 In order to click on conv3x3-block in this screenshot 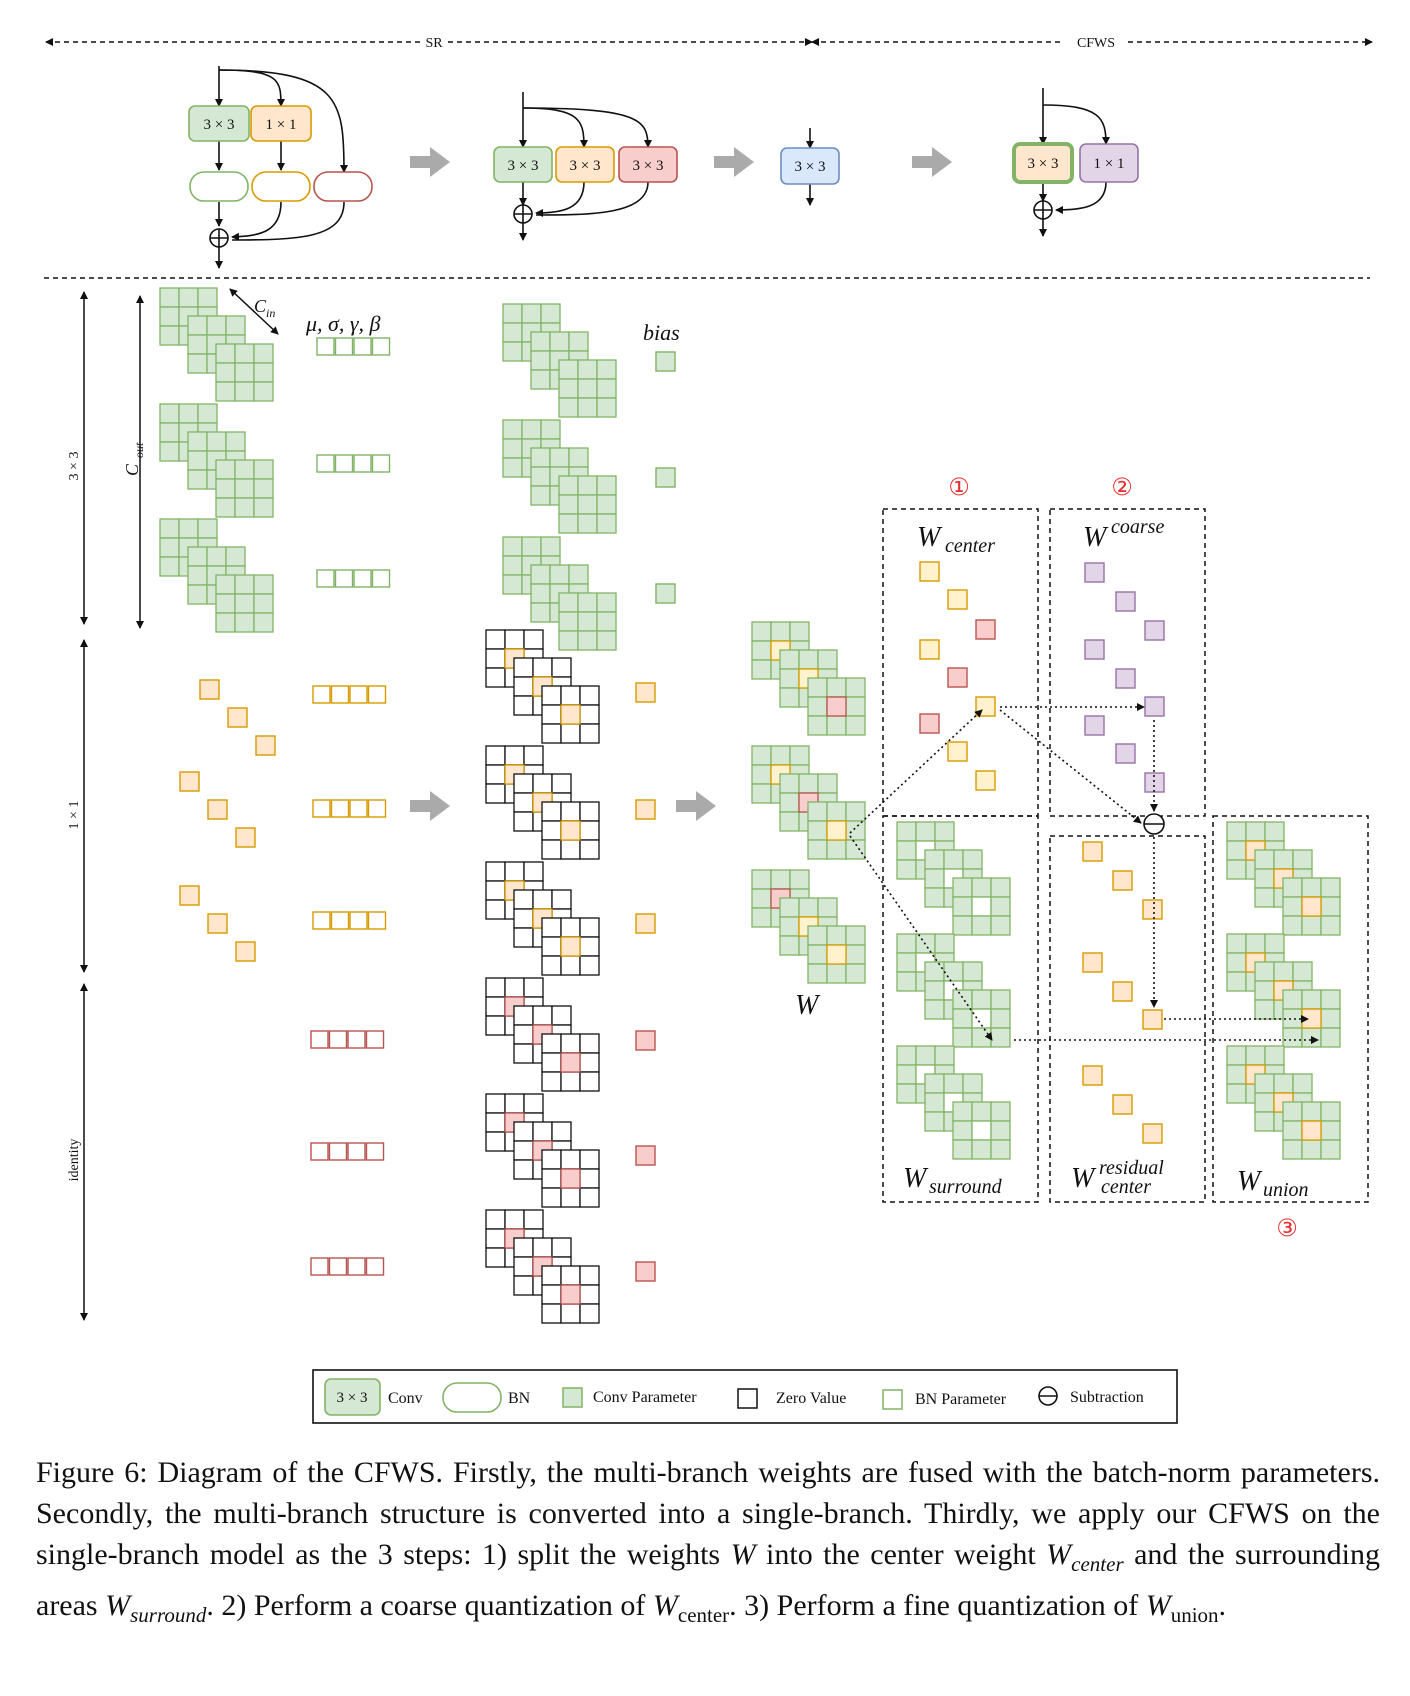, I will do `click(219, 123)`.